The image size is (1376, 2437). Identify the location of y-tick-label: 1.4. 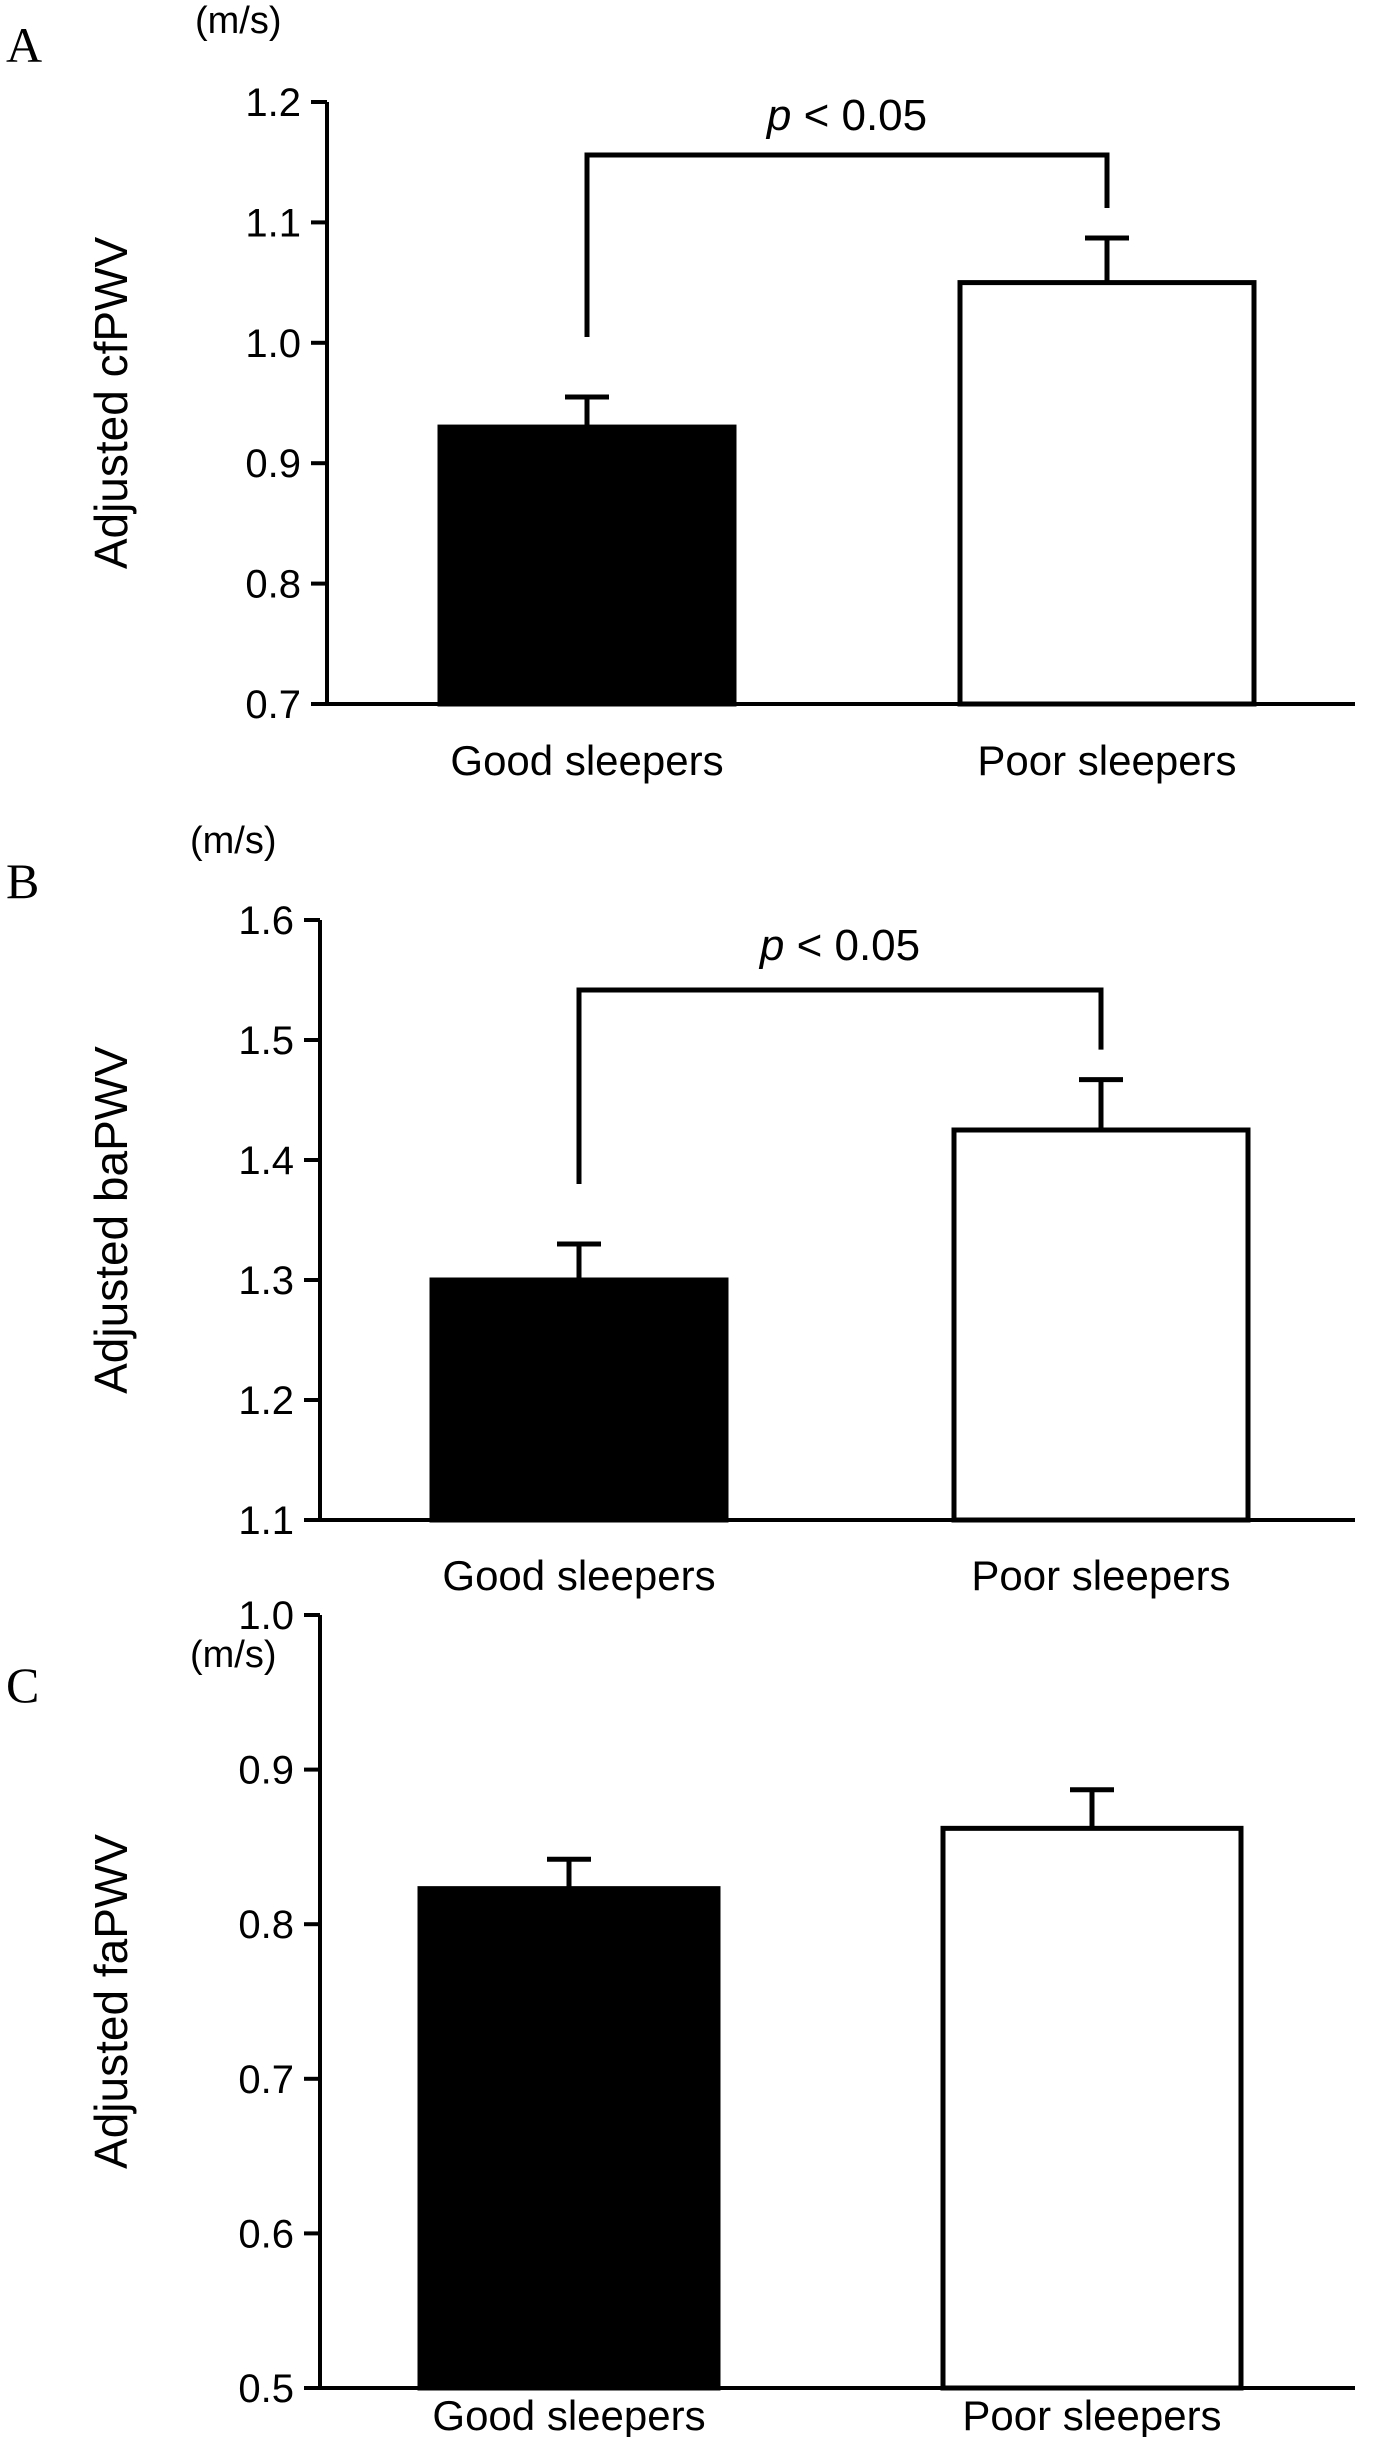
(266, 1161).